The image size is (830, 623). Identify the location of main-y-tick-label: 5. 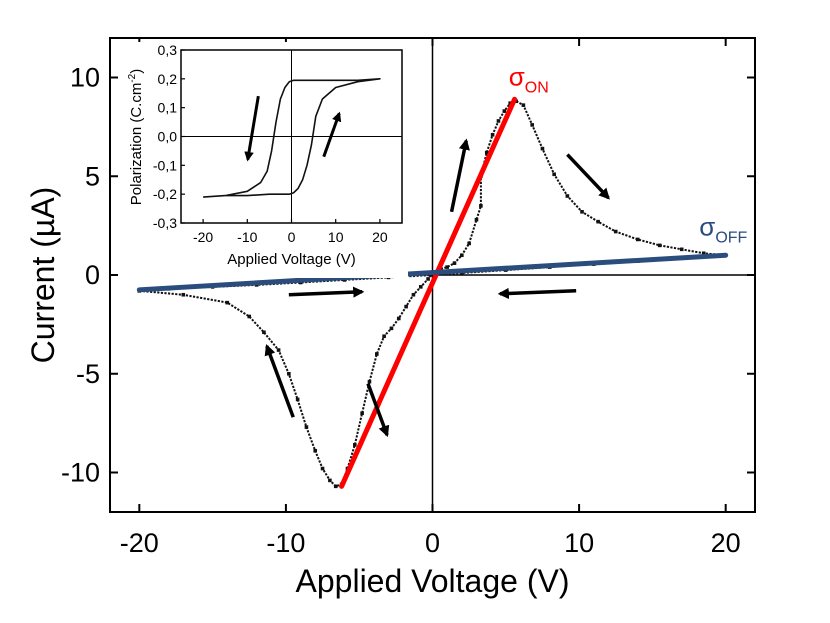
(92, 176).